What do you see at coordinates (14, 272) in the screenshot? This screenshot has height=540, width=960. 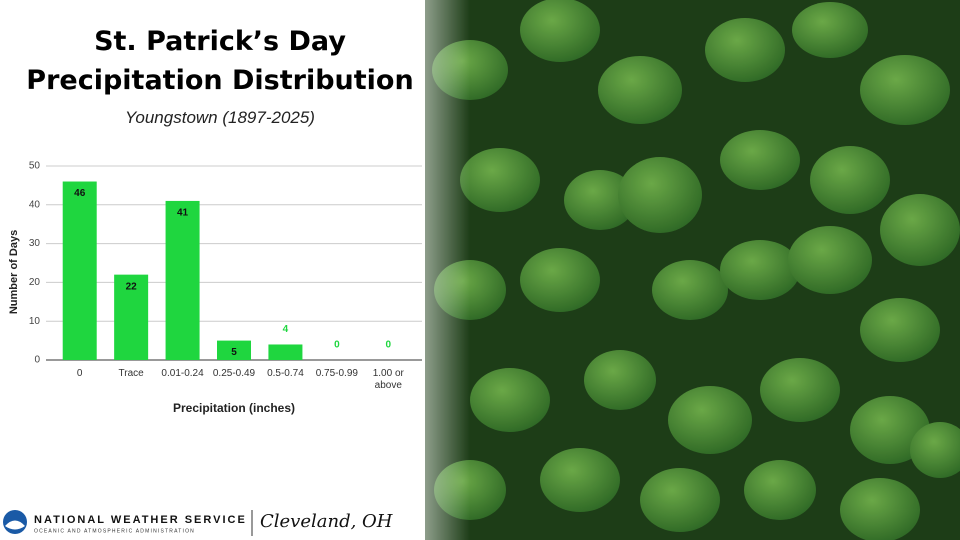 I see `y-axis-label: Number of Days` at bounding box center [14, 272].